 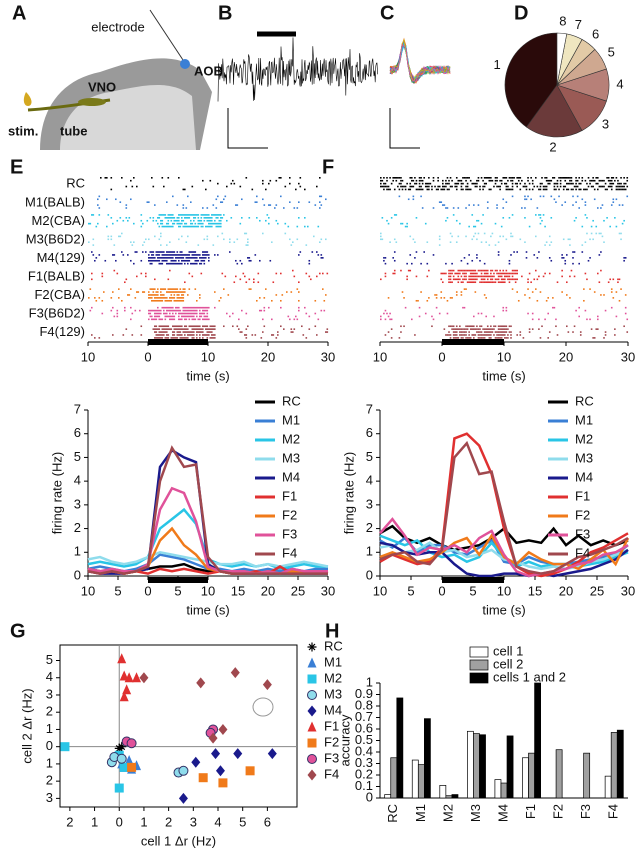 What do you see at coordinates (392, 813) in the screenshot?
I see `x-tick-label: RC` at bounding box center [392, 813].